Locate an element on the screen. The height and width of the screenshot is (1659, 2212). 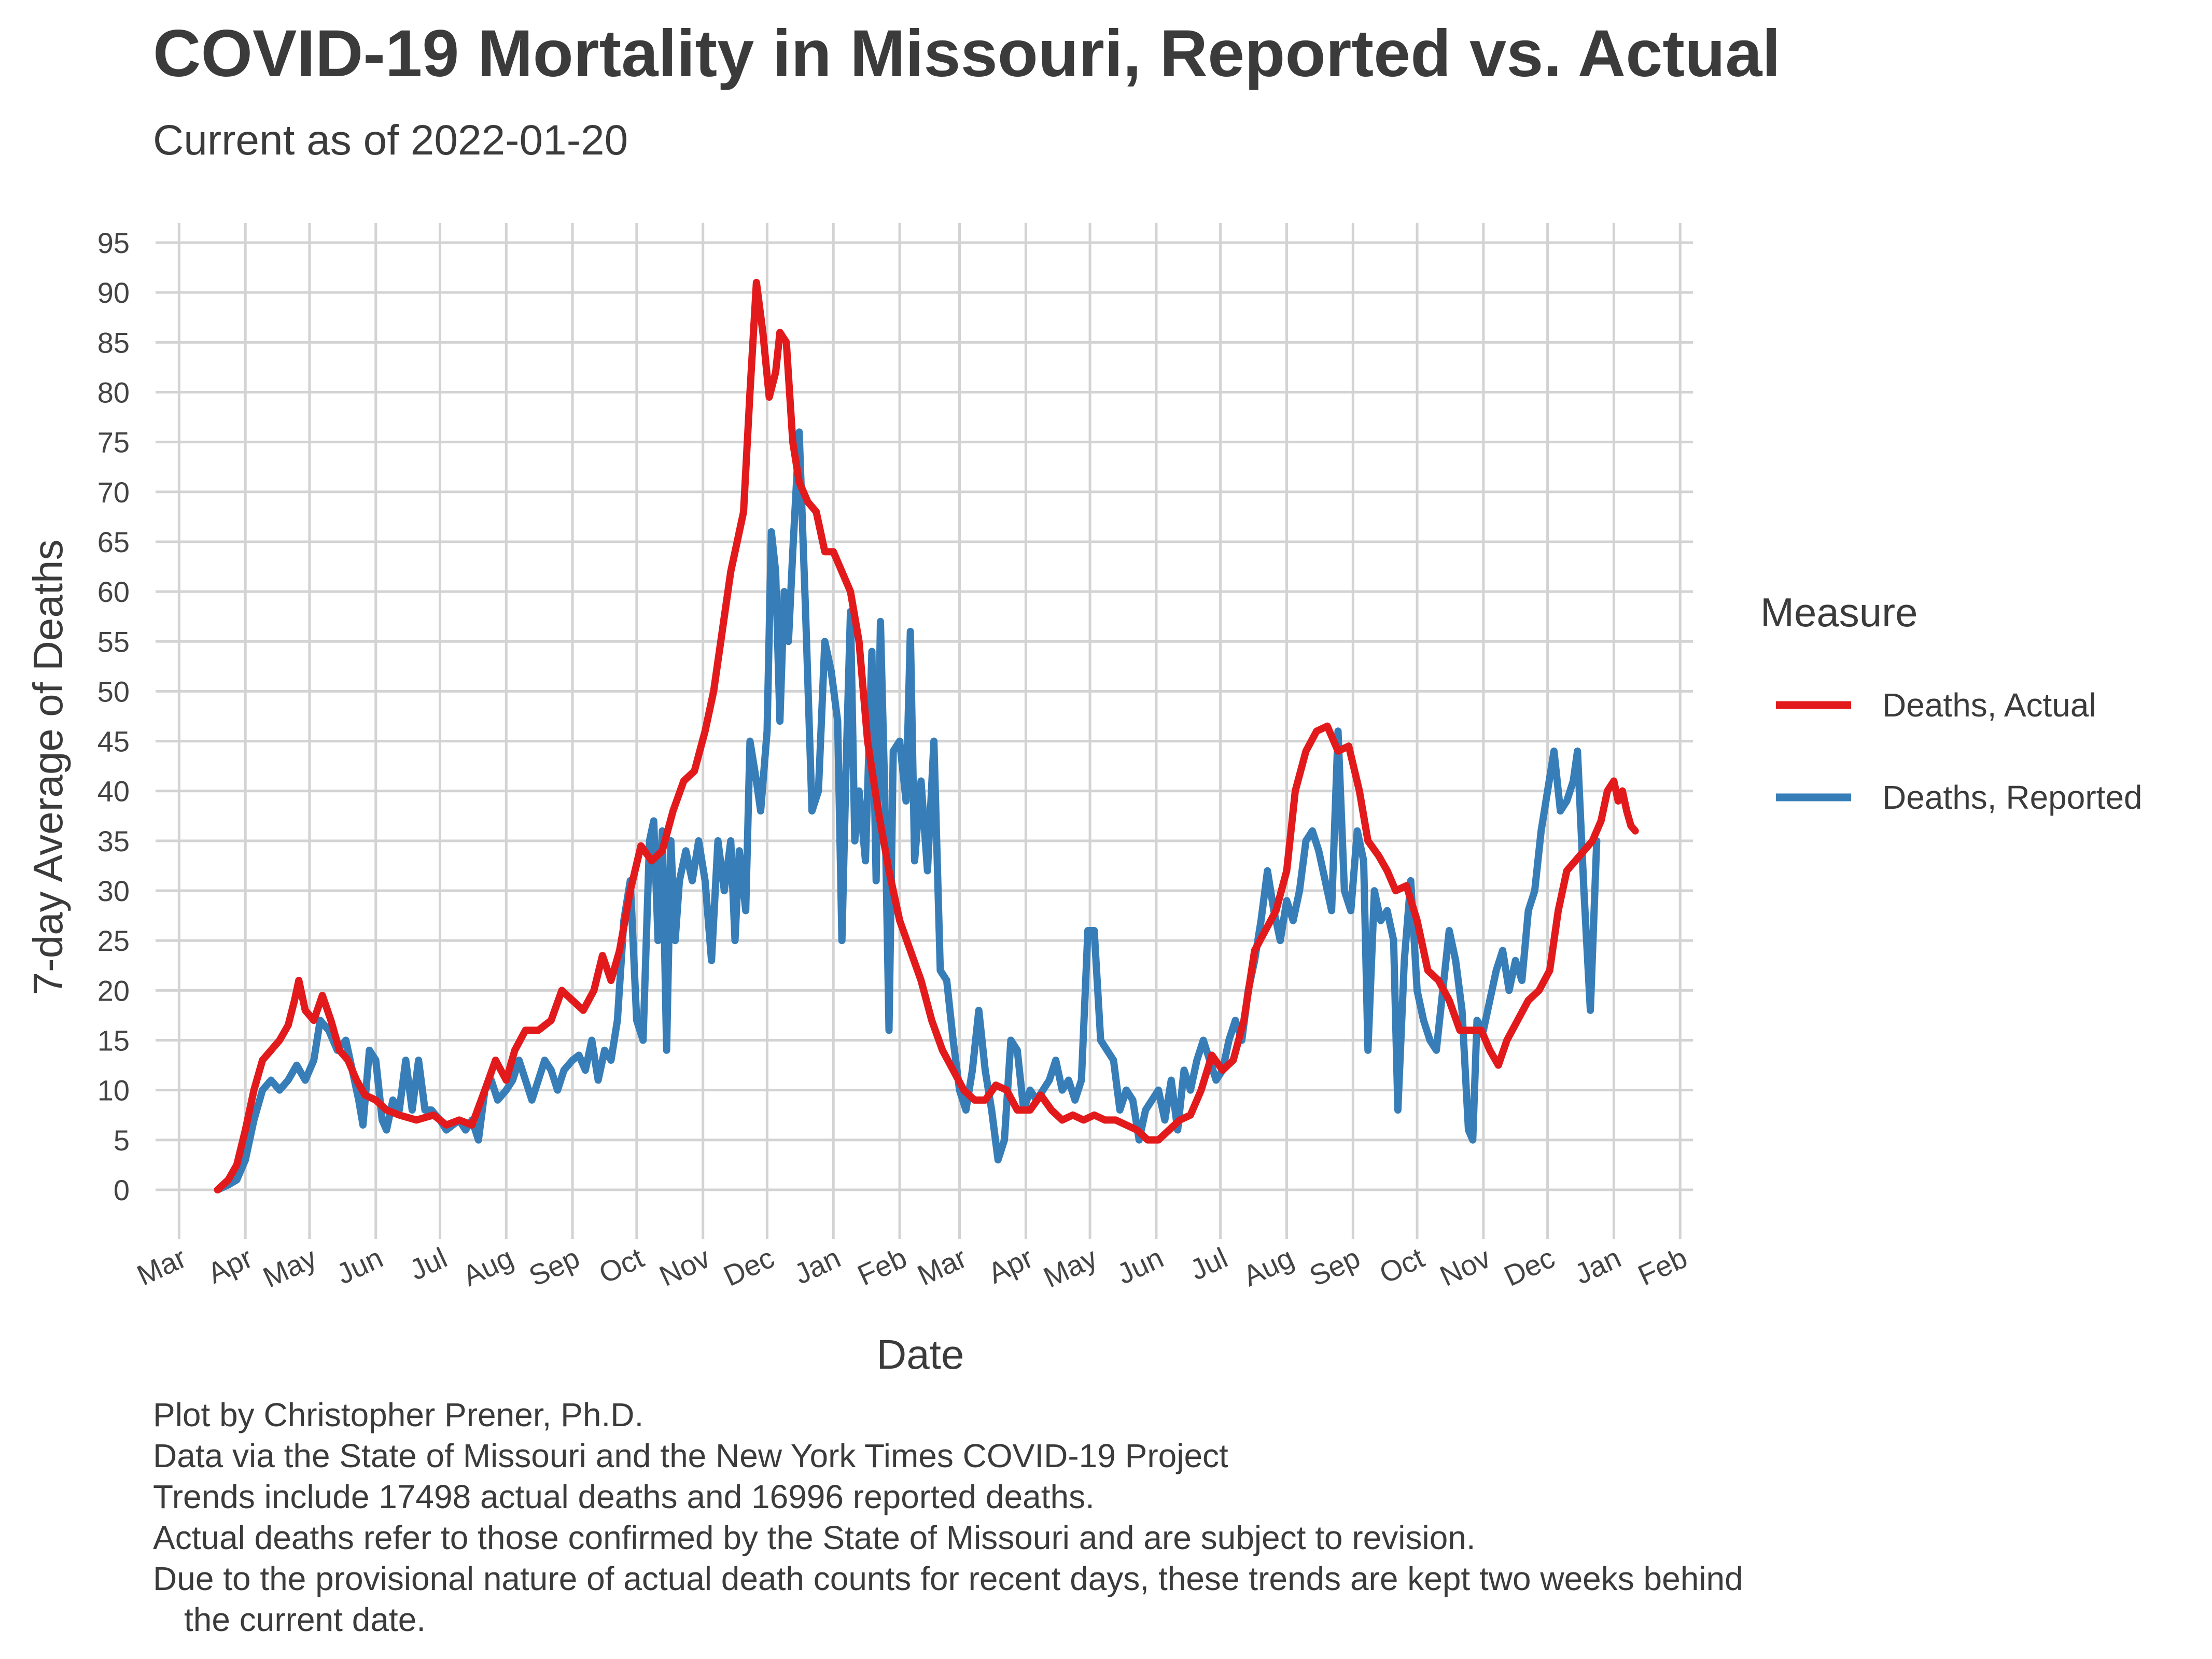
y-tick-label: 25 is located at coordinates (113, 940).